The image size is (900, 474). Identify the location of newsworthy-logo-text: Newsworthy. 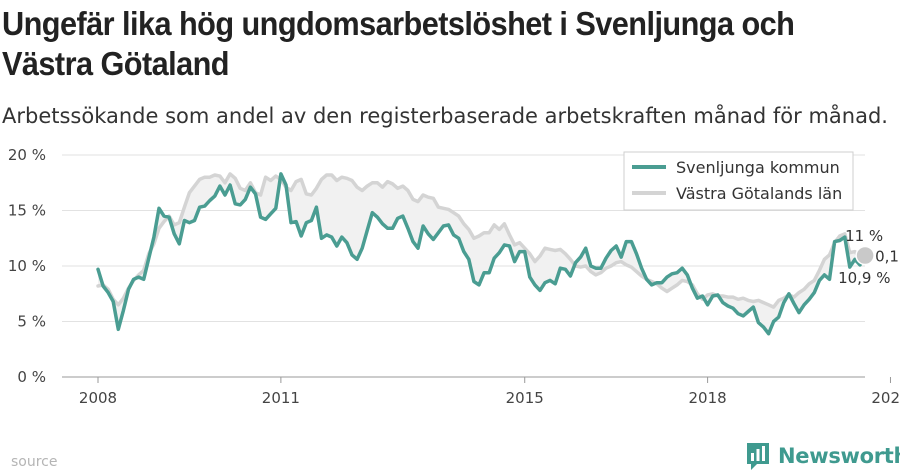
(839, 456).